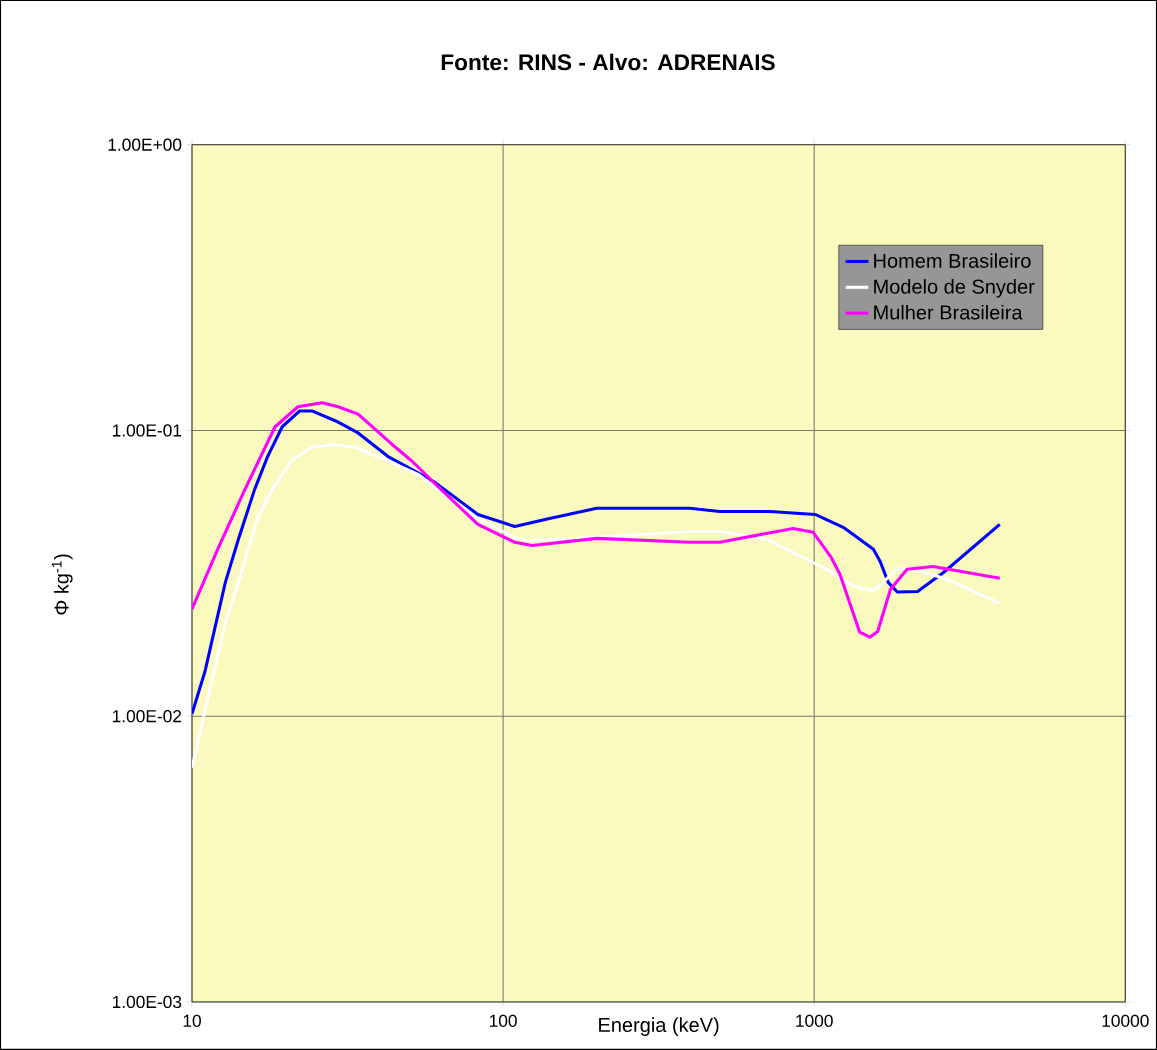 This screenshot has width=1157, height=1050. I want to click on y-tick-label: 1.00E-01, so click(147, 430).